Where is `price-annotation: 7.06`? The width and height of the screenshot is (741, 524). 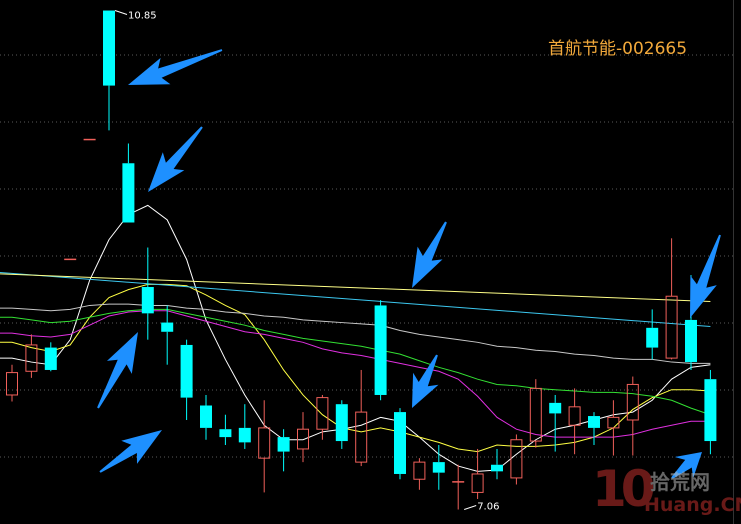 price-annotation: 7.06 is located at coordinates (488, 507).